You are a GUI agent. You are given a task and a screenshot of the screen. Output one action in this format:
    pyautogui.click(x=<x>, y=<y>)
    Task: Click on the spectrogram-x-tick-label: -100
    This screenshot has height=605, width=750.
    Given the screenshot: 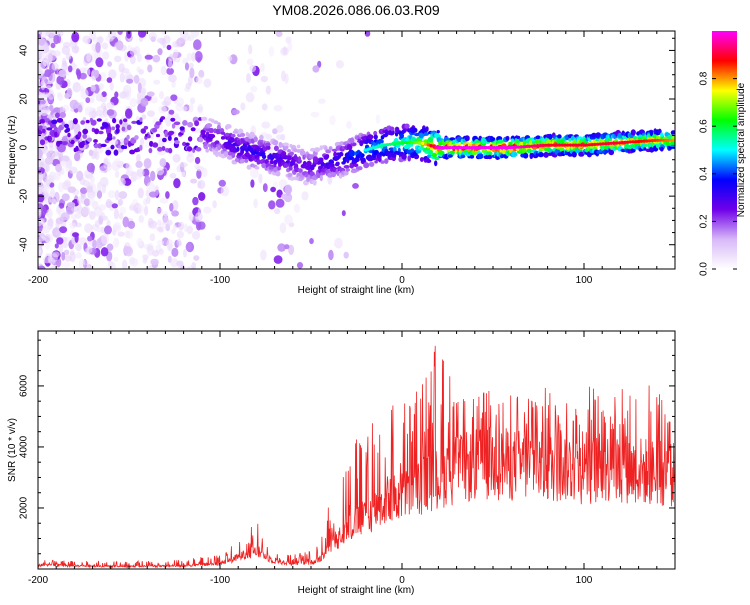 What is the action you would take?
    pyautogui.click(x=220, y=280)
    